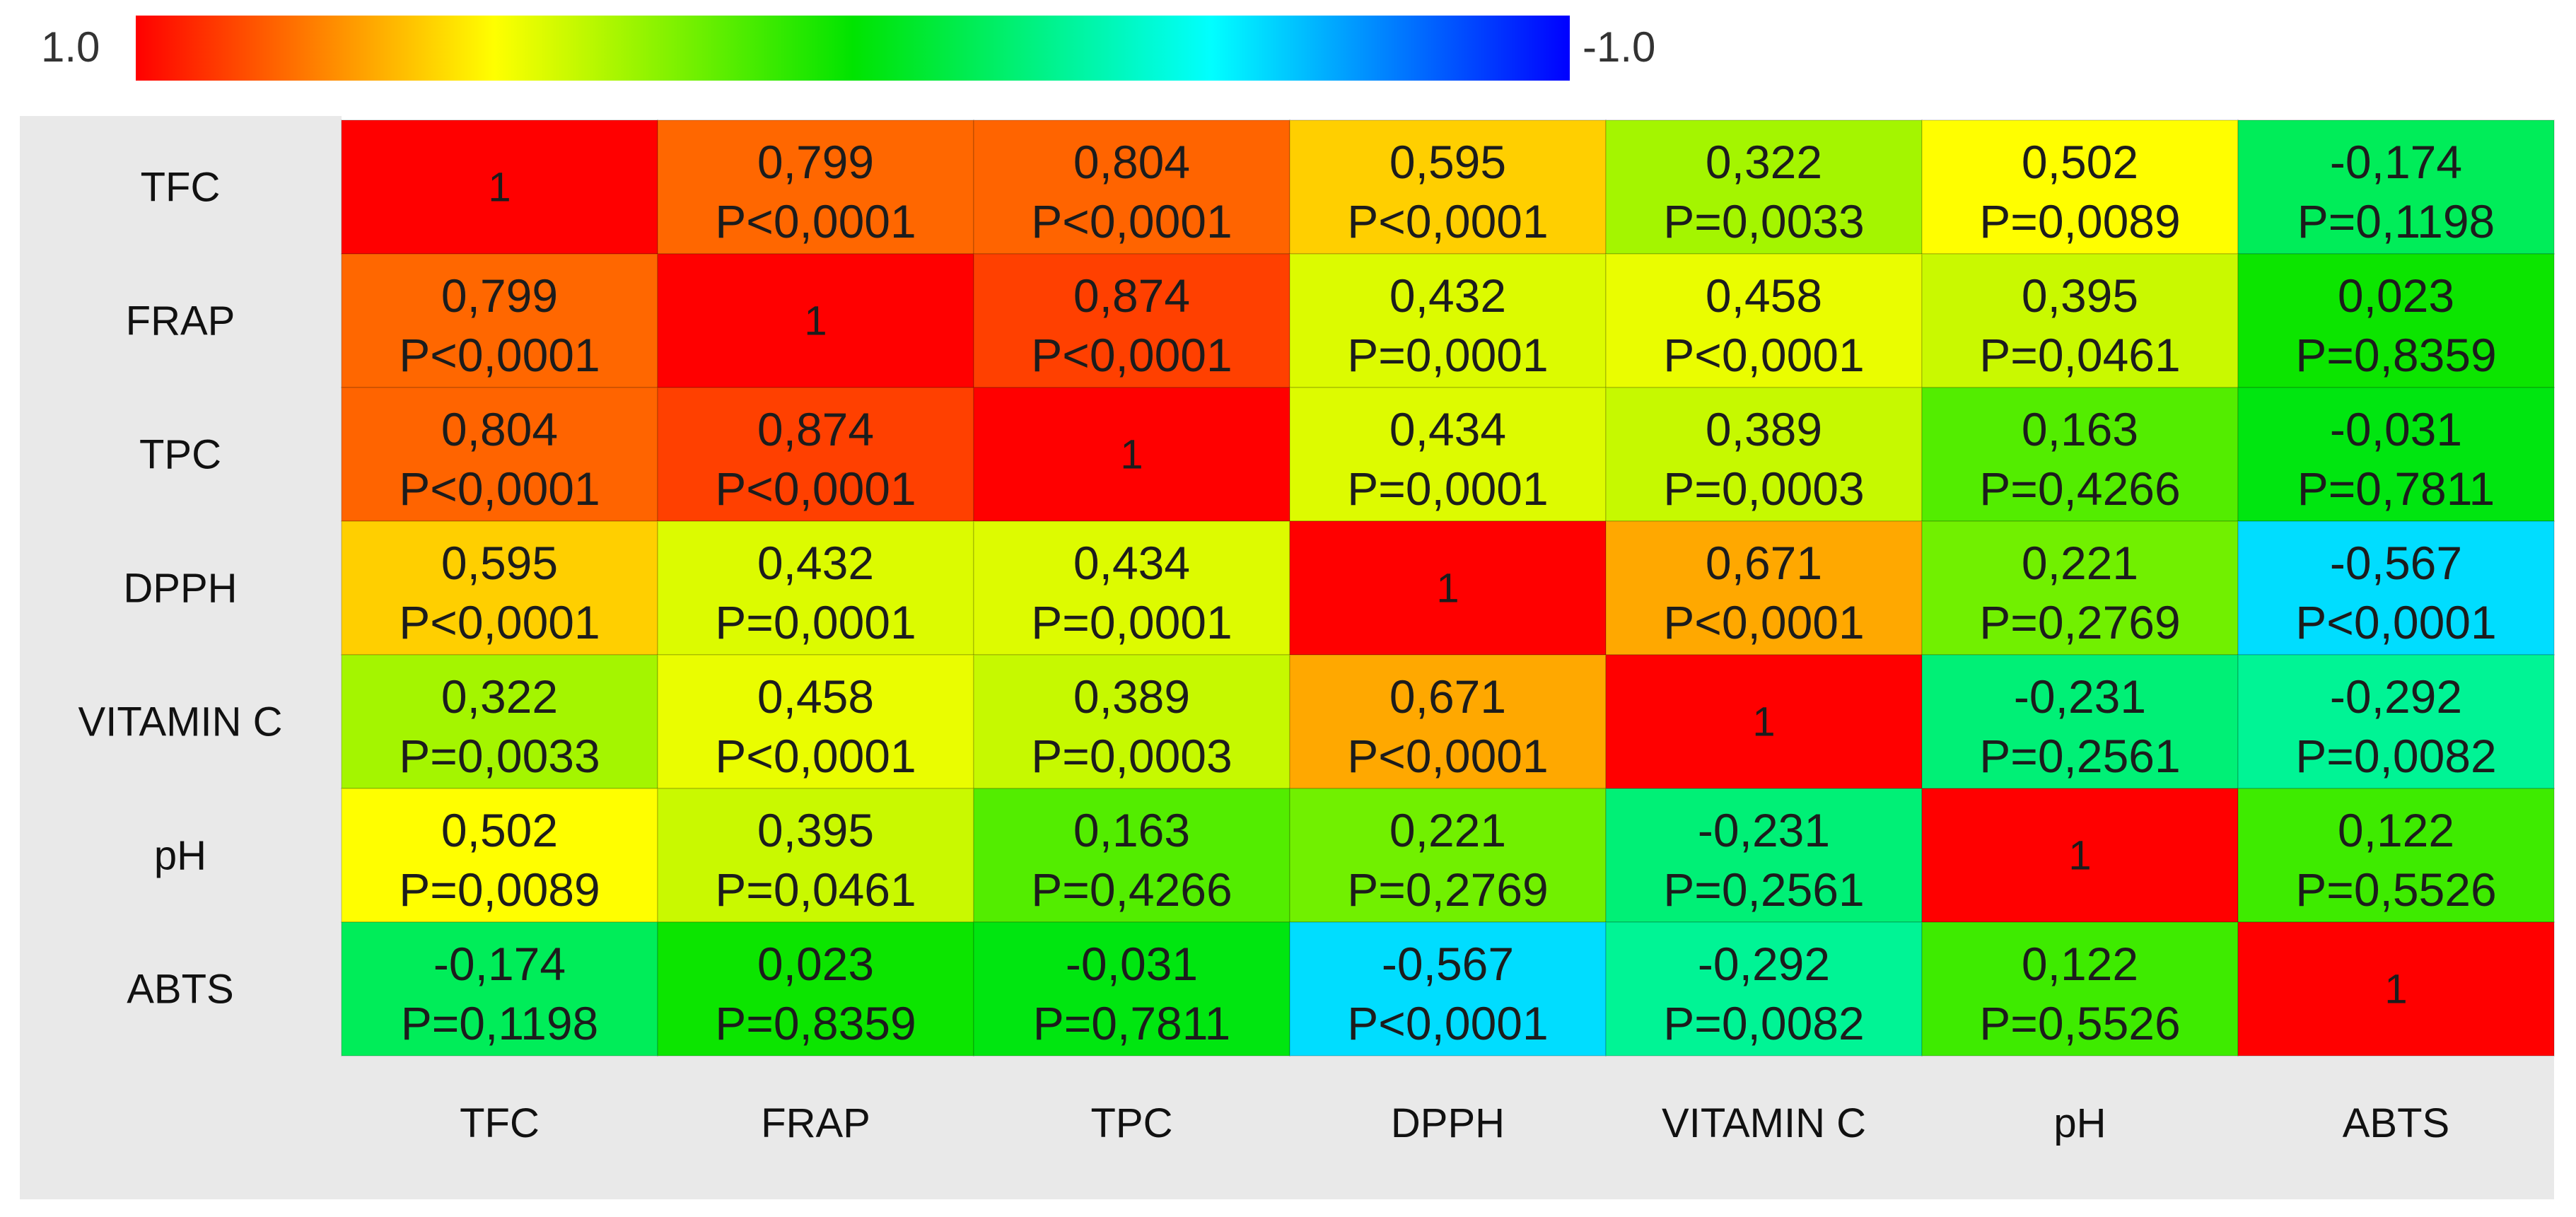 The image size is (2576, 1217). I want to click on cell-p-value: P=0,0082, so click(1763, 1023).